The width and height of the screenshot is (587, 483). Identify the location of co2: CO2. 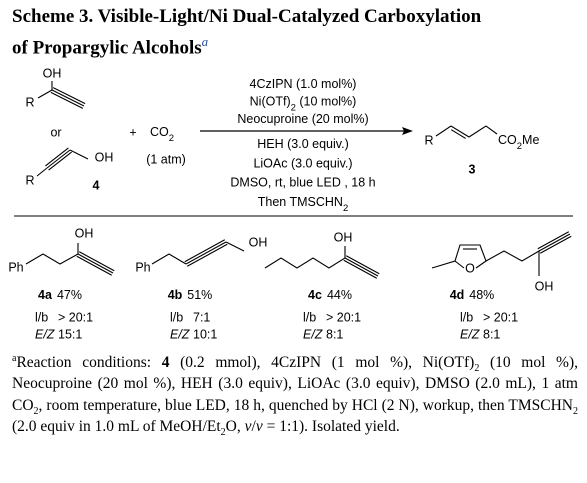
(162, 134).